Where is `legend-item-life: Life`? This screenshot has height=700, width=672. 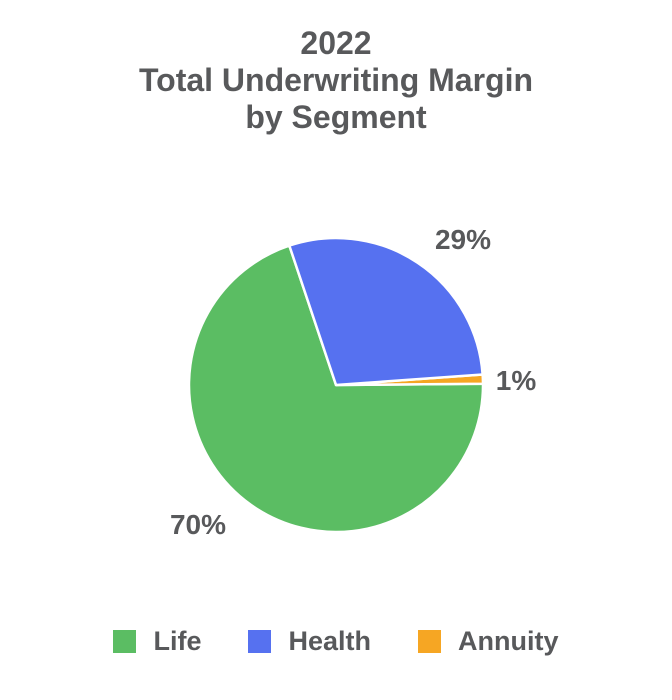
legend-item-life: Life is located at coordinates (157, 641).